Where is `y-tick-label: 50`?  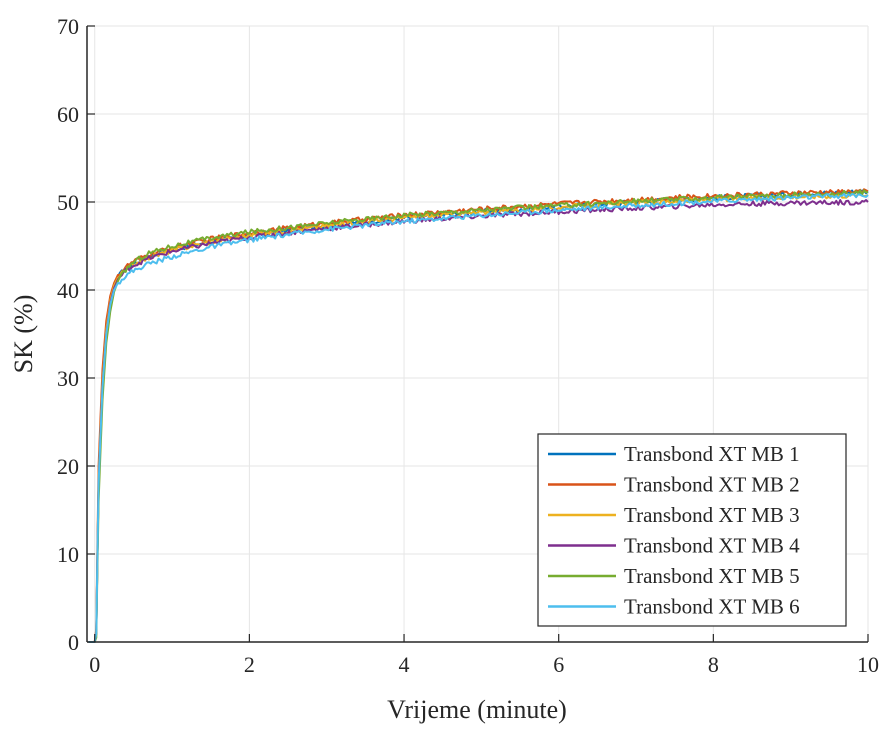
y-tick-label: 50 is located at coordinates (68, 202).